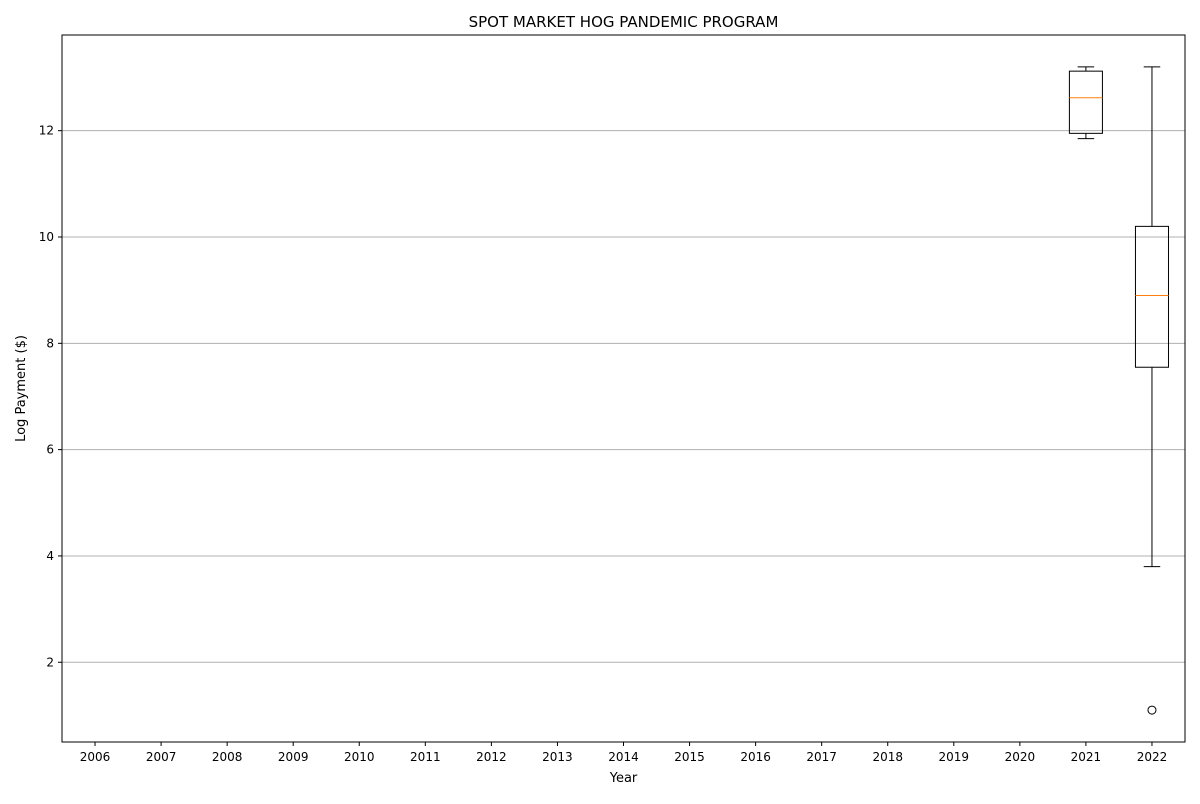  What do you see at coordinates (359, 757) in the screenshot?
I see `x-tick-label: 2010` at bounding box center [359, 757].